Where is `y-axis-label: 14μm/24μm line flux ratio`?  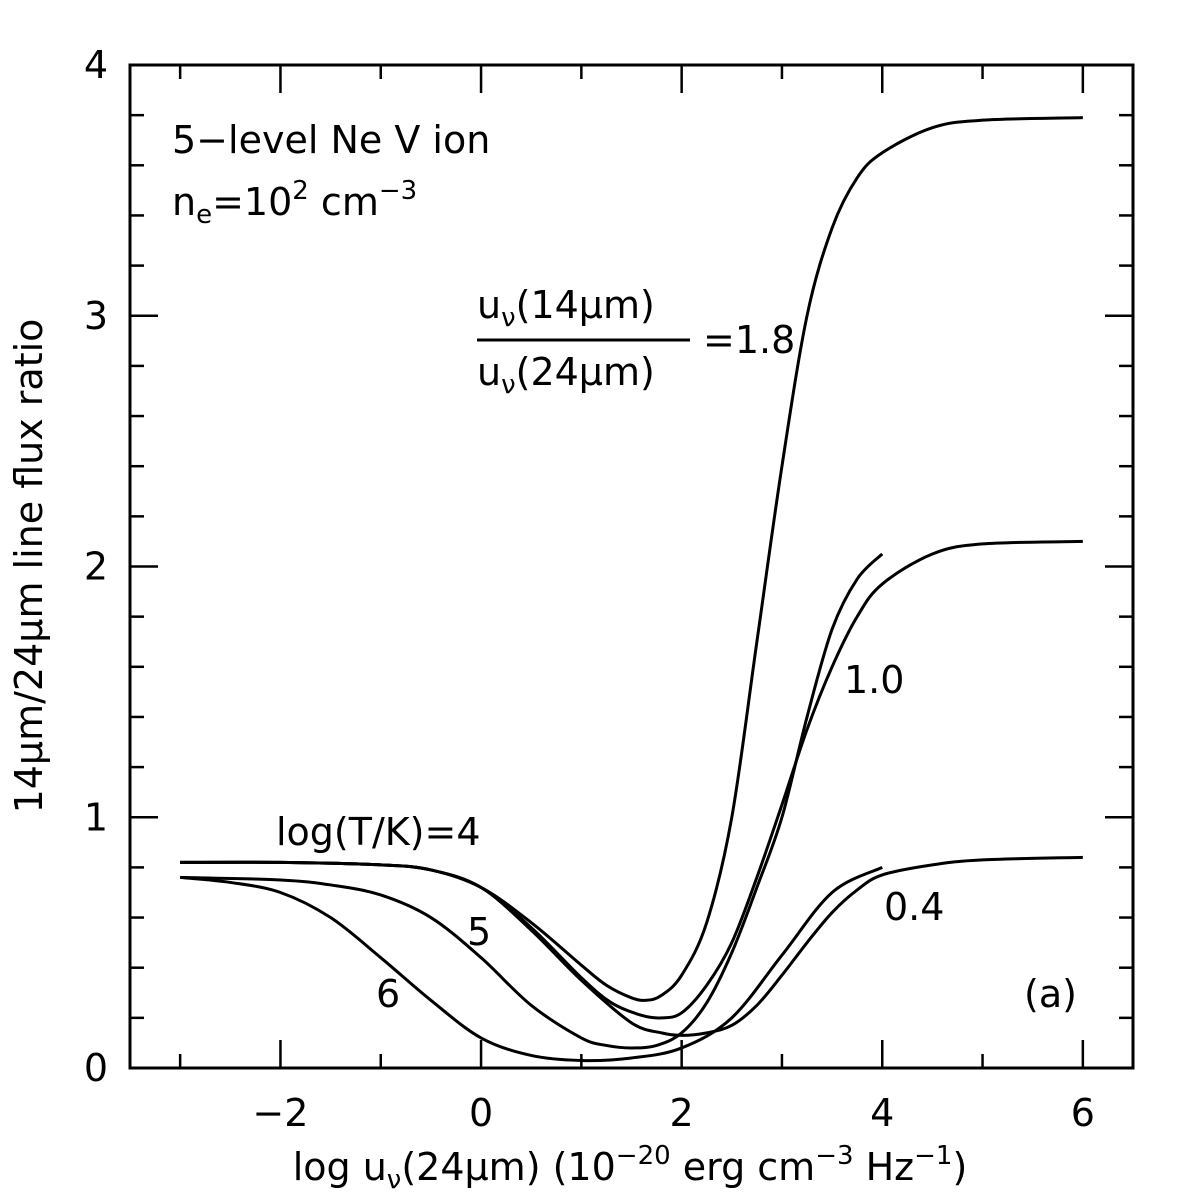
y-axis-label: 14μm/24μm line flux ratio is located at coordinates (29, 566).